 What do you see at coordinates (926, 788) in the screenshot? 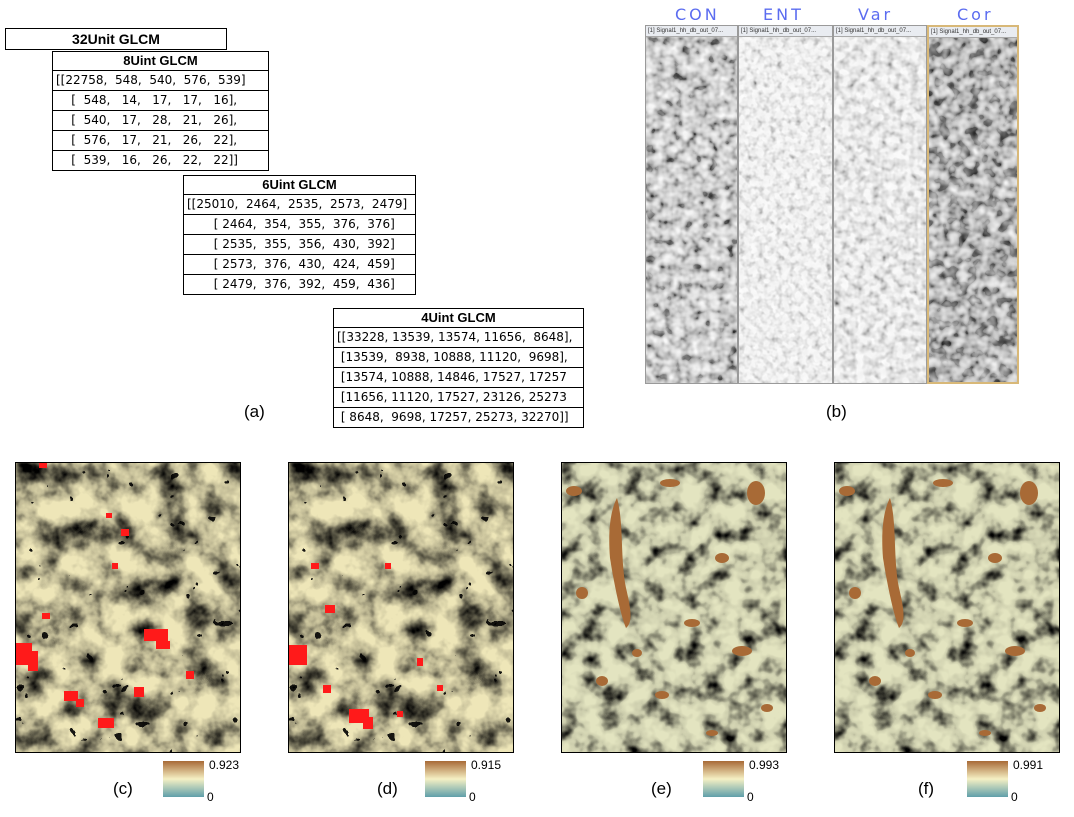
I see `panel-label-f: (f)` at bounding box center [926, 788].